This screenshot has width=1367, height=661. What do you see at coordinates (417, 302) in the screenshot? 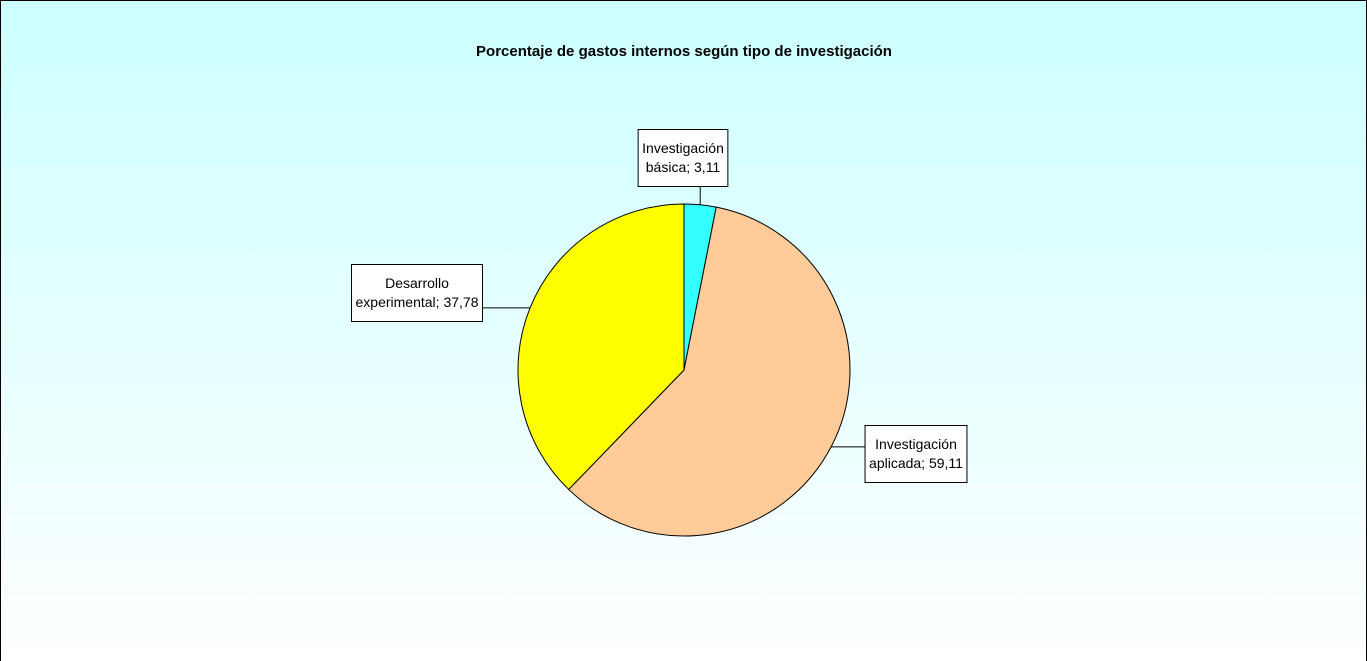
I see `label-line: experimental; 37,78` at bounding box center [417, 302].